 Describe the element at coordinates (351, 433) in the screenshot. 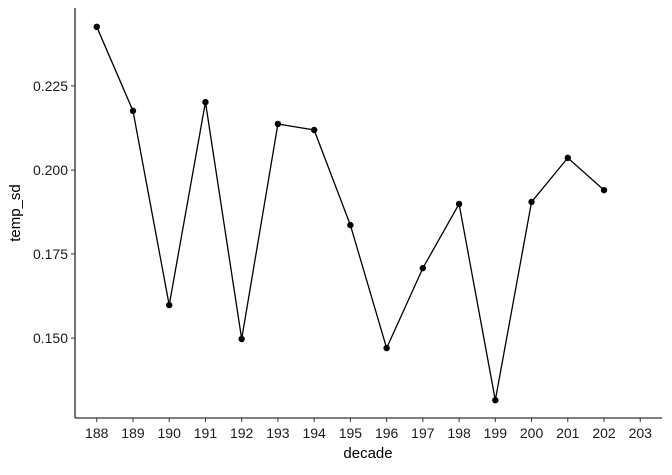

I see `x-tick-label: 195` at that location.